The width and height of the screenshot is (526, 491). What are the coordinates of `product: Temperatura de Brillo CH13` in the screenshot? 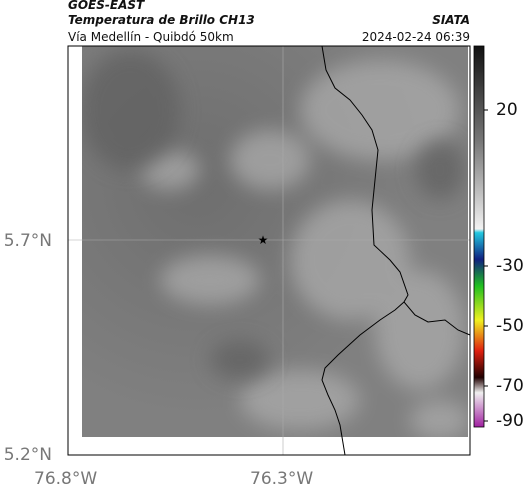 It's located at (161, 20).